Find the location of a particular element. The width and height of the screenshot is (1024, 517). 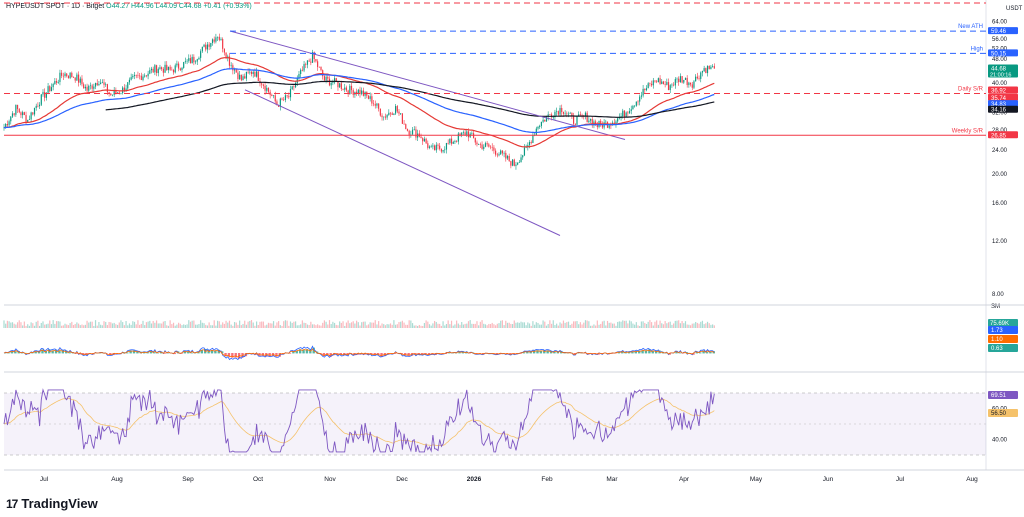

price-label-text: 59.46 is located at coordinates (999, 32).